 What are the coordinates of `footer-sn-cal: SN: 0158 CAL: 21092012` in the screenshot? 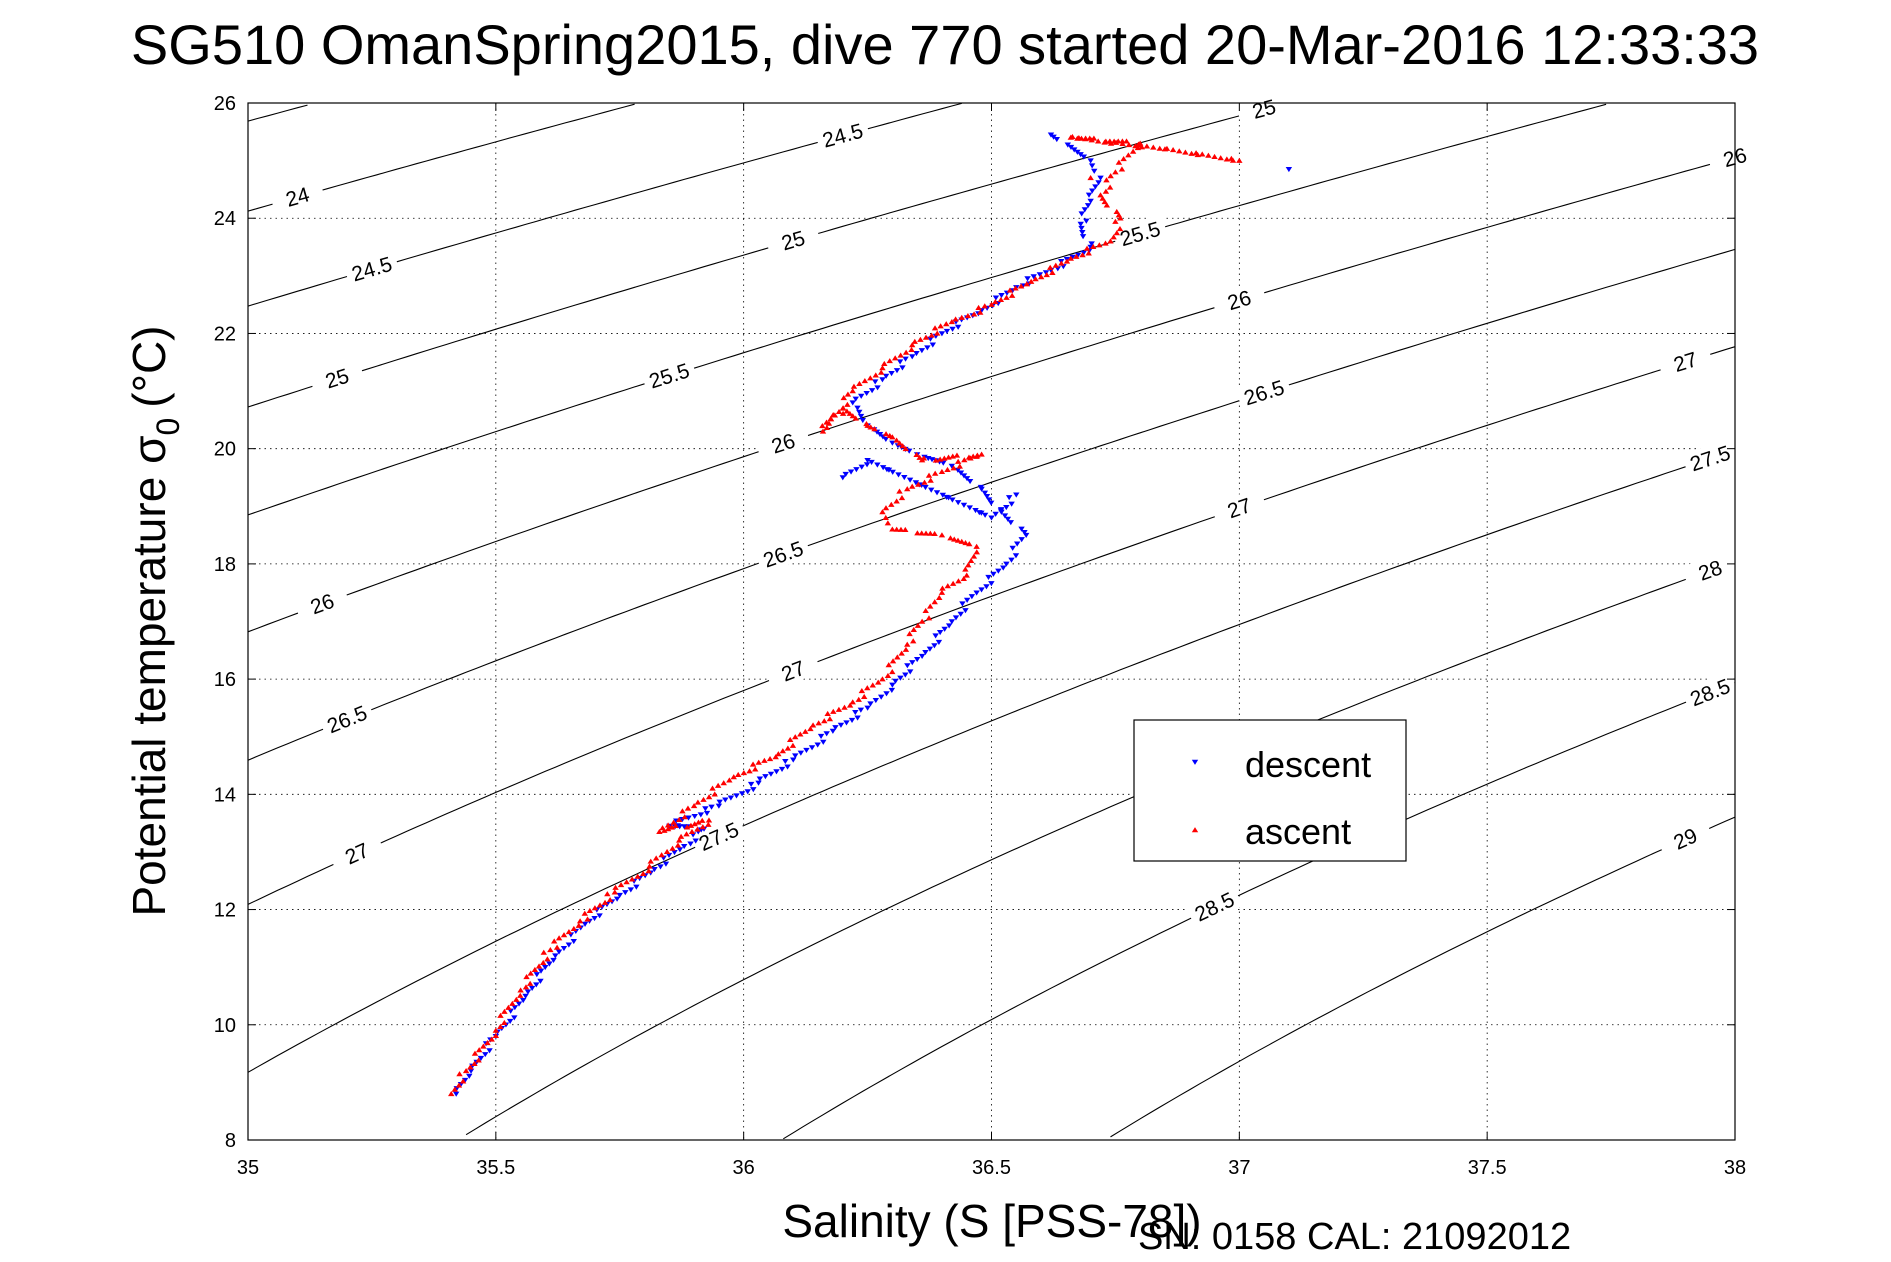 It's located at (1354, 1237).